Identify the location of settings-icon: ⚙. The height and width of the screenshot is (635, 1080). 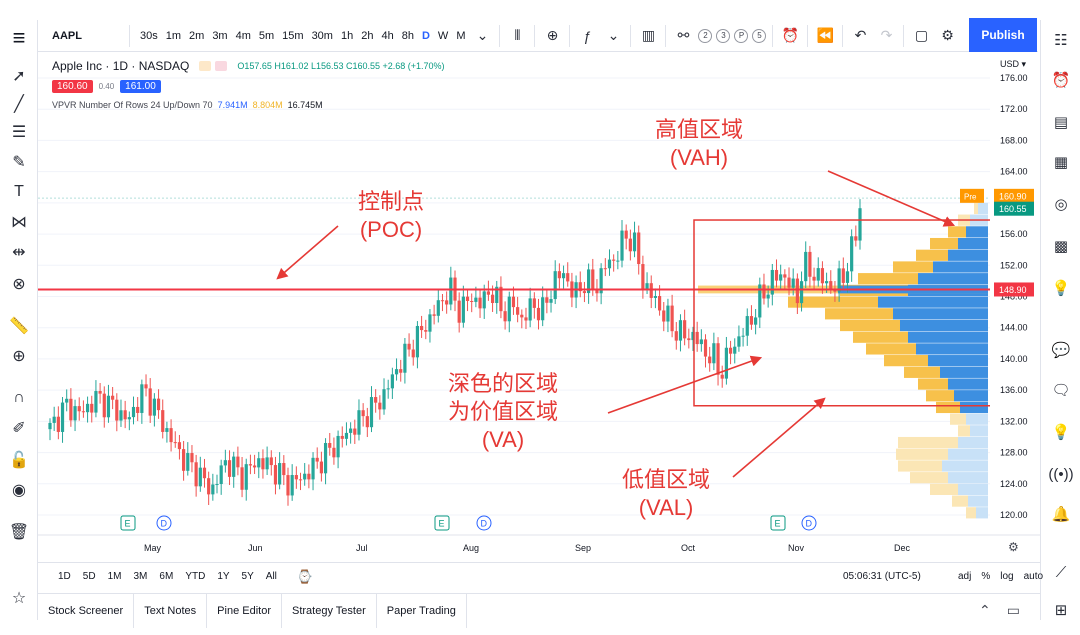
(947, 35).